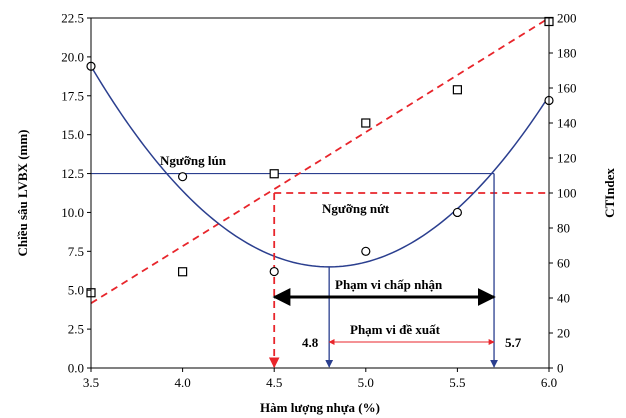 The width and height of the screenshot is (626, 418). Describe the element at coordinates (193, 160) in the screenshot. I see `rut-threshold-label: Ngưỡng lún` at that location.